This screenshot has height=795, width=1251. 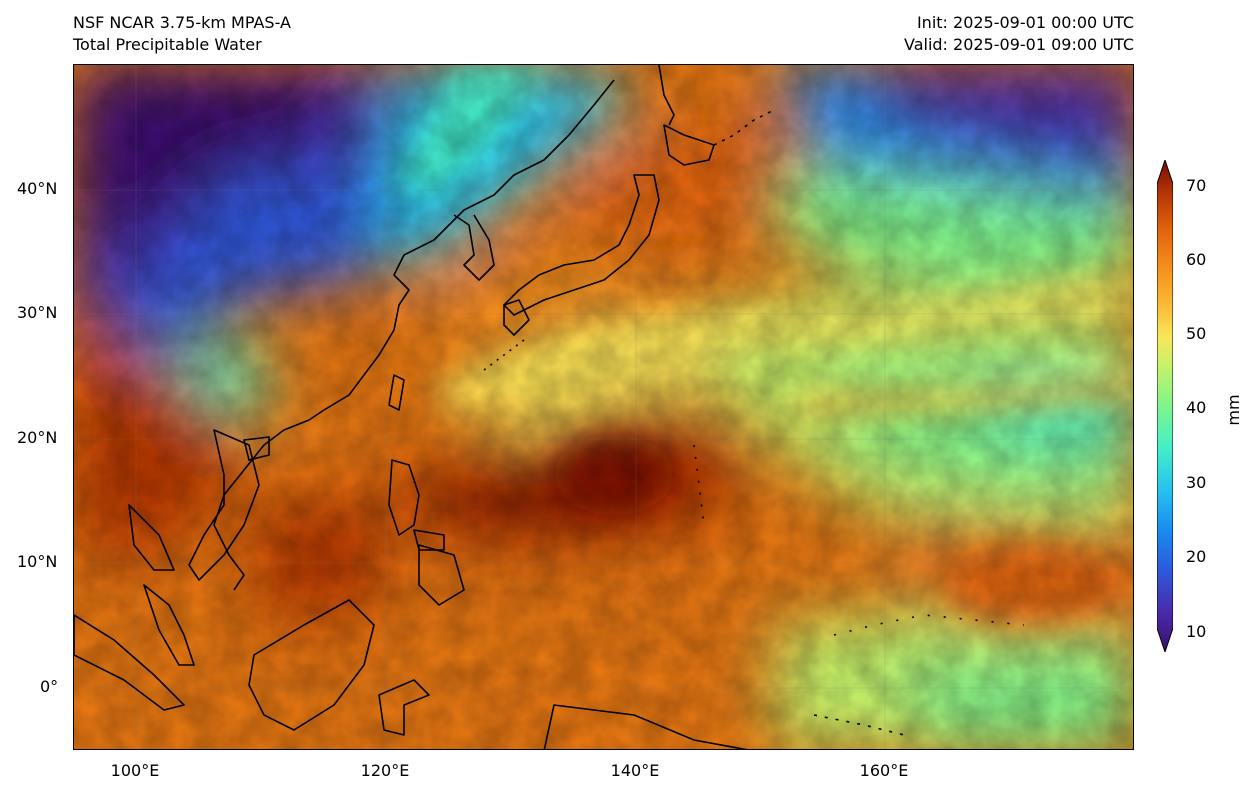 What do you see at coordinates (1165, 406) in the screenshot?
I see `colorbar` at bounding box center [1165, 406].